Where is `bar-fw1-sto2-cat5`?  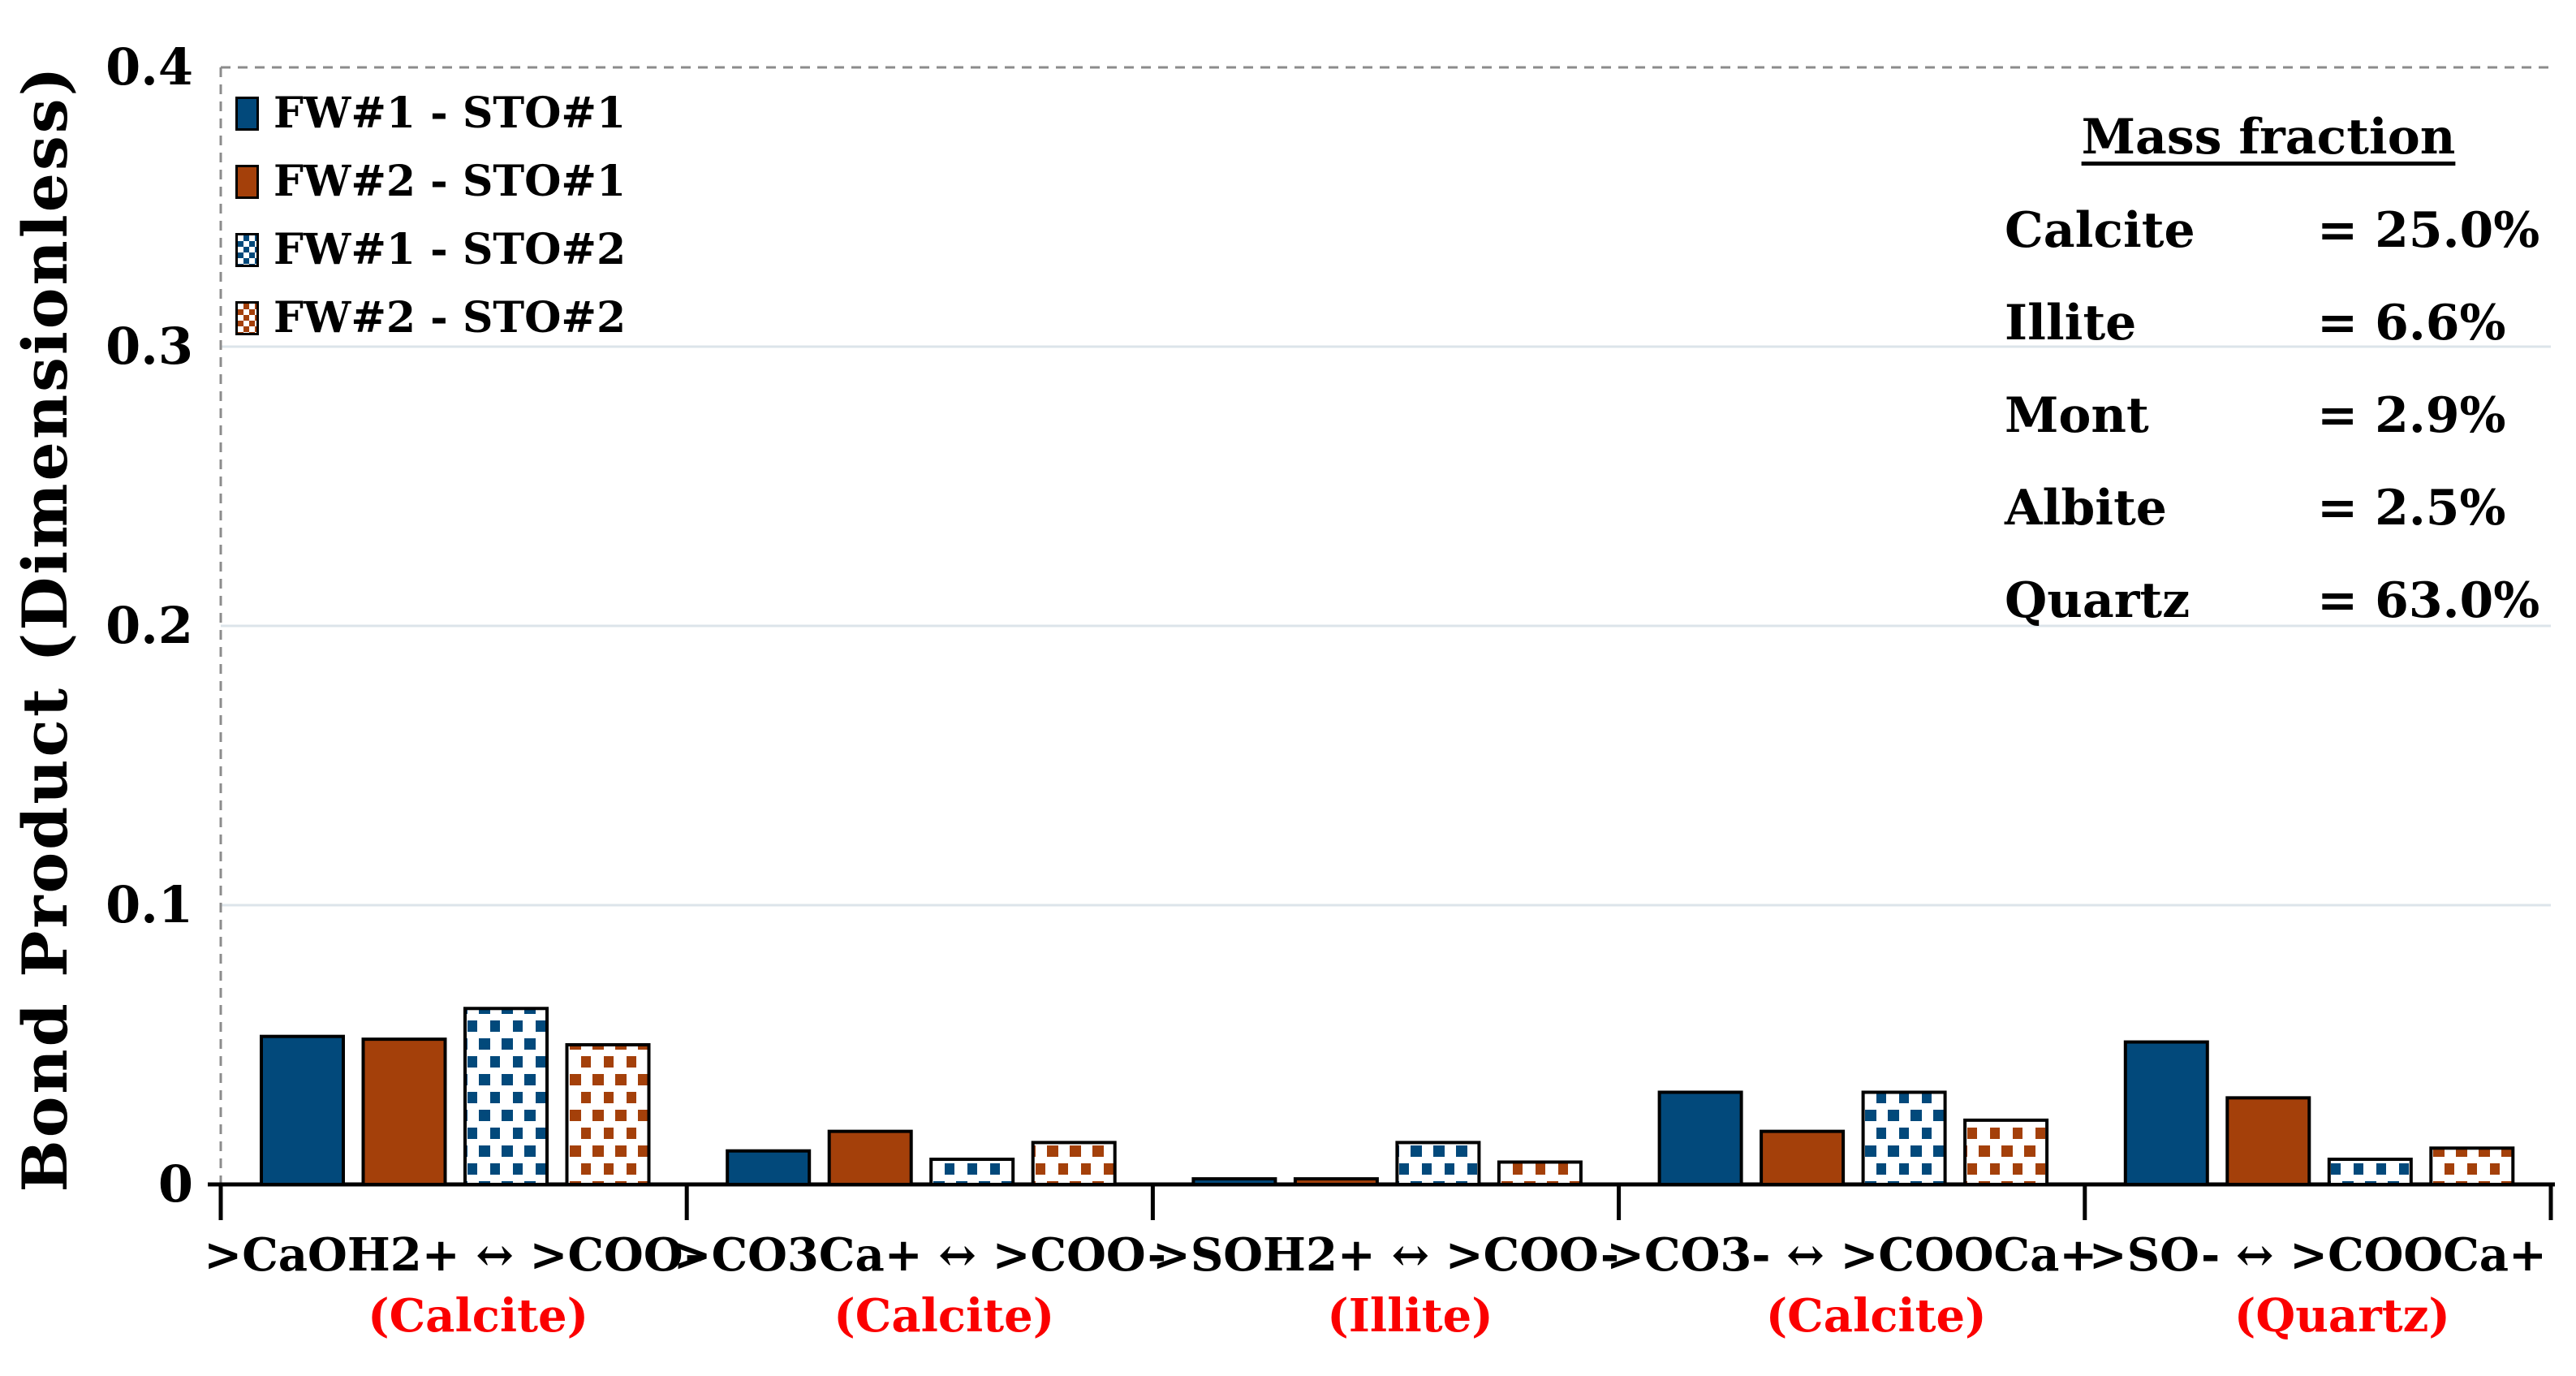
bar-fw1-sto2-cat5 is located at coordinates (2370, 1172).